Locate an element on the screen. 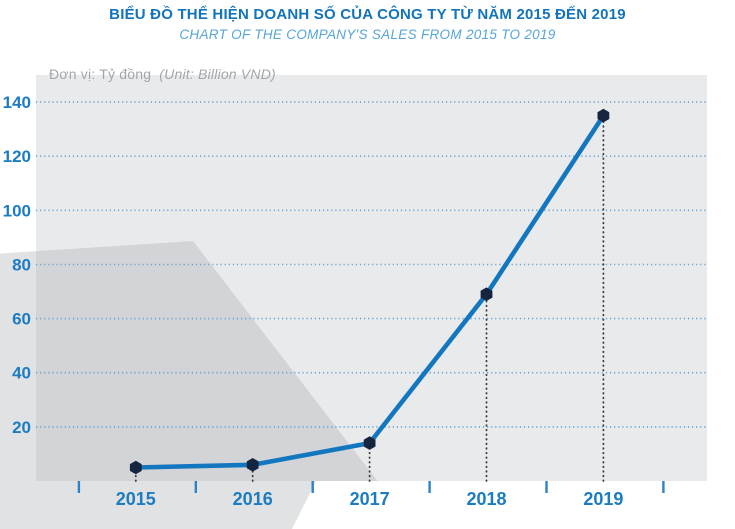  unit-label-english: (Unit: Billion VND) is located at coordinates (217, 74).